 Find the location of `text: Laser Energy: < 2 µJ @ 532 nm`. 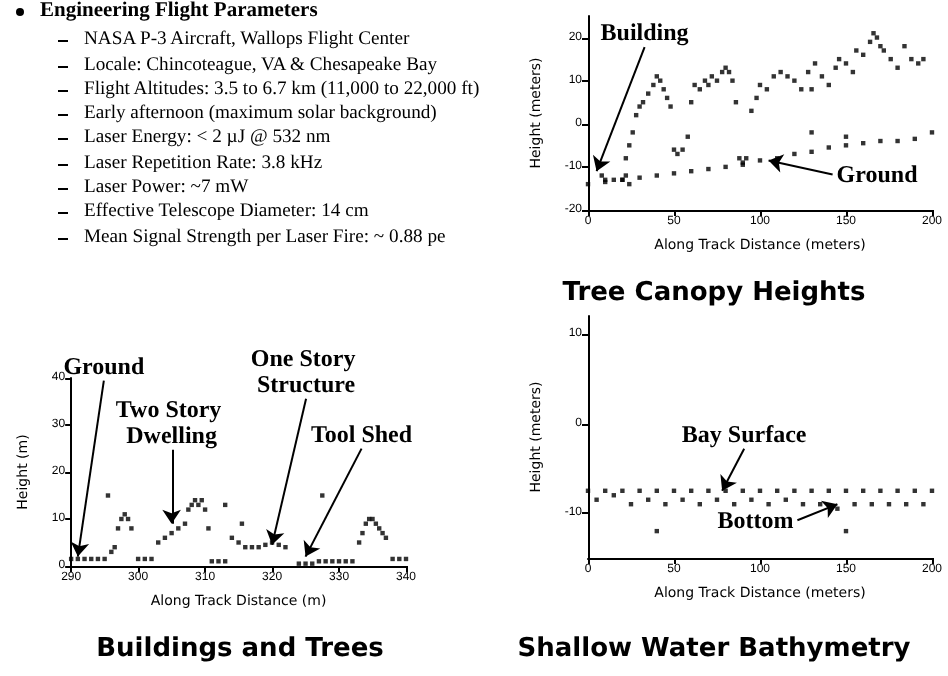

text: Laser Energy: < 2 µJ @ 532 nm is located at coordinates (207, 137).